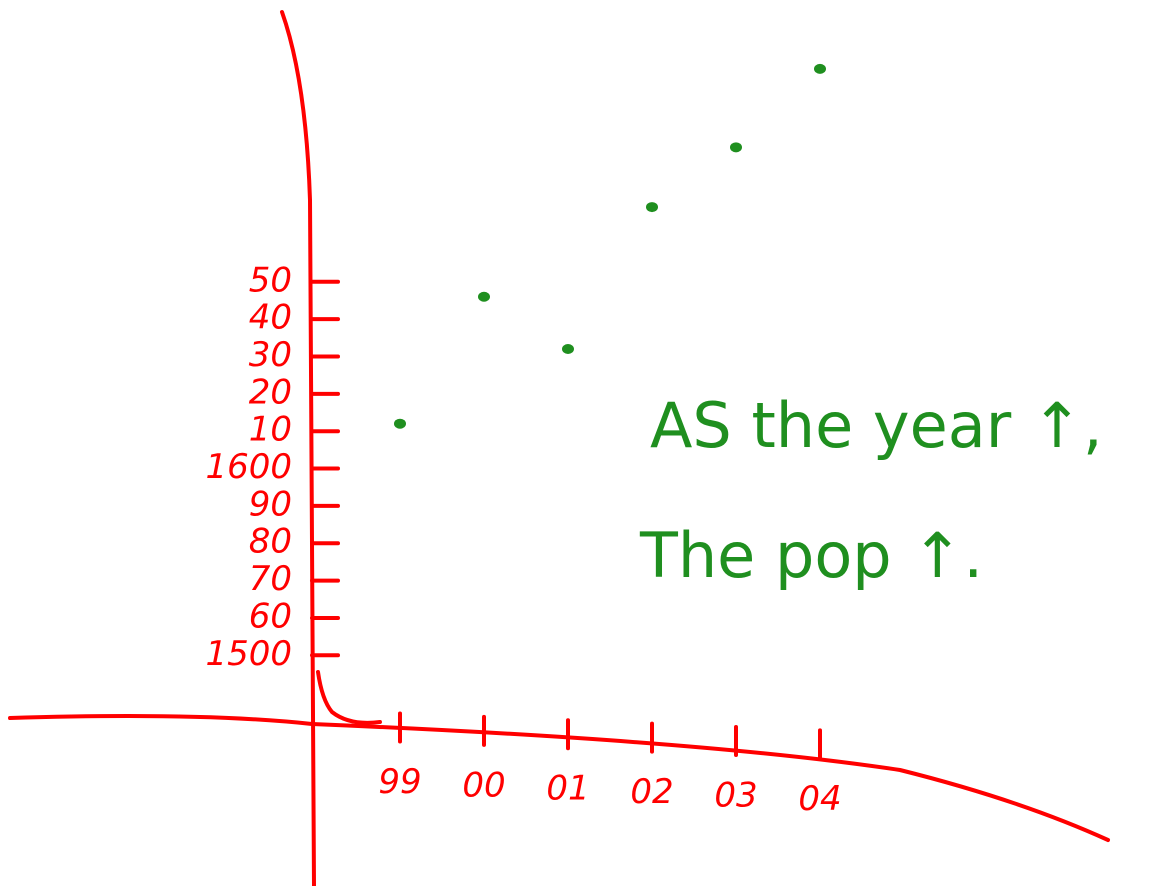 This screenshot has width=1170, height=886. I want to click on y-tick-label: 1500, so click(248, 654).